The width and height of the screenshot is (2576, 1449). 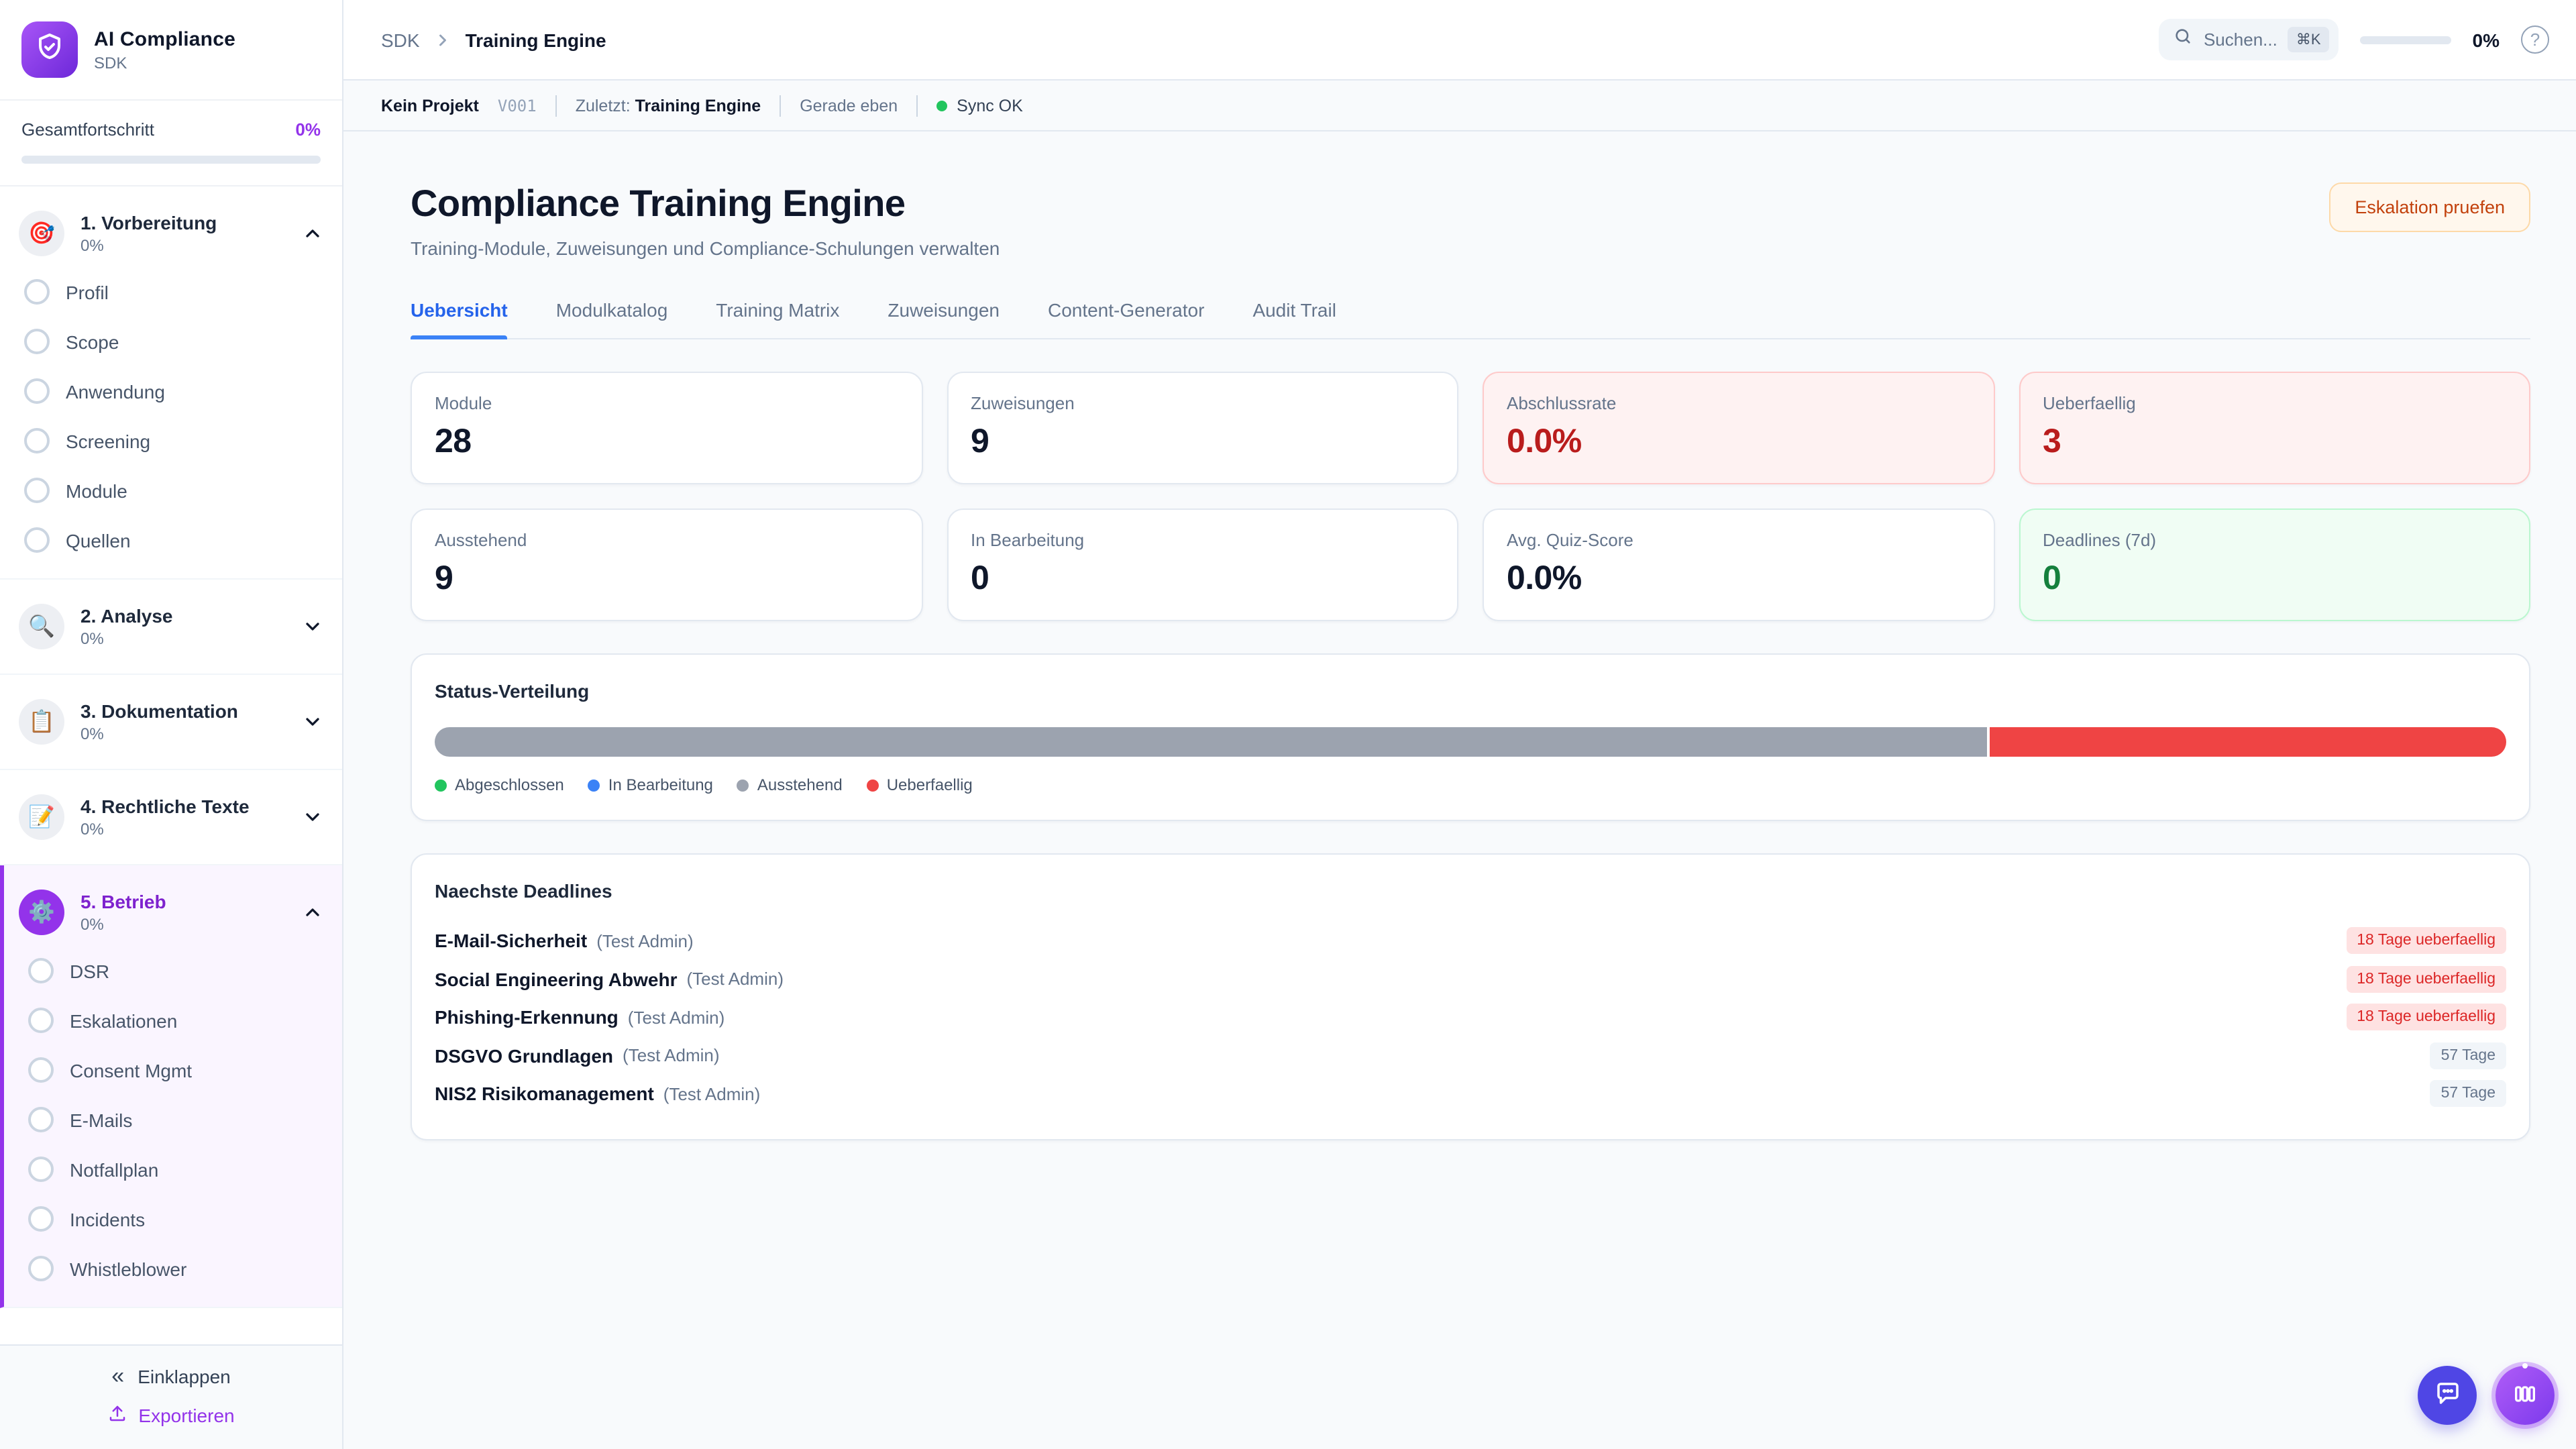 What do you see at coordinates (173, 971) in the screenshot?
I see `sidebar-item-dsr: DSR` at bounding box center [173, 971].